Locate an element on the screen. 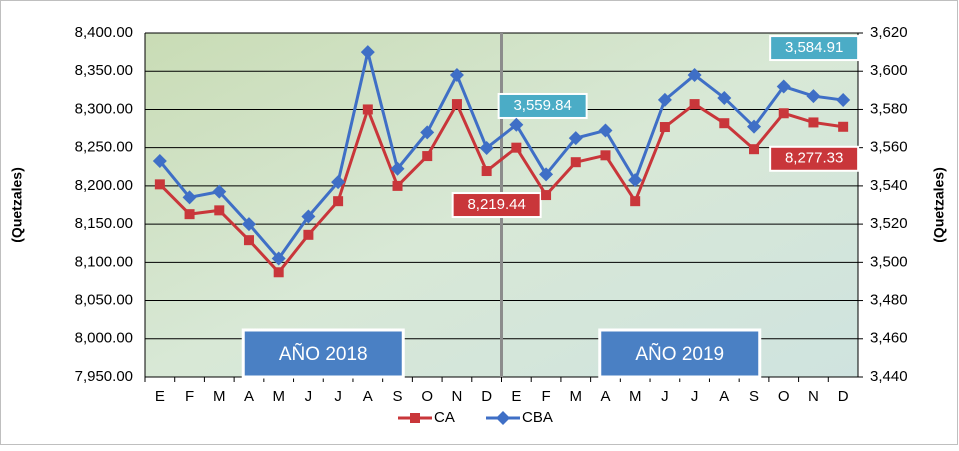 The width and height of the screenshot is (959, 451). y-tick-label: 8,400.00 is located at coordinates (104, 32).